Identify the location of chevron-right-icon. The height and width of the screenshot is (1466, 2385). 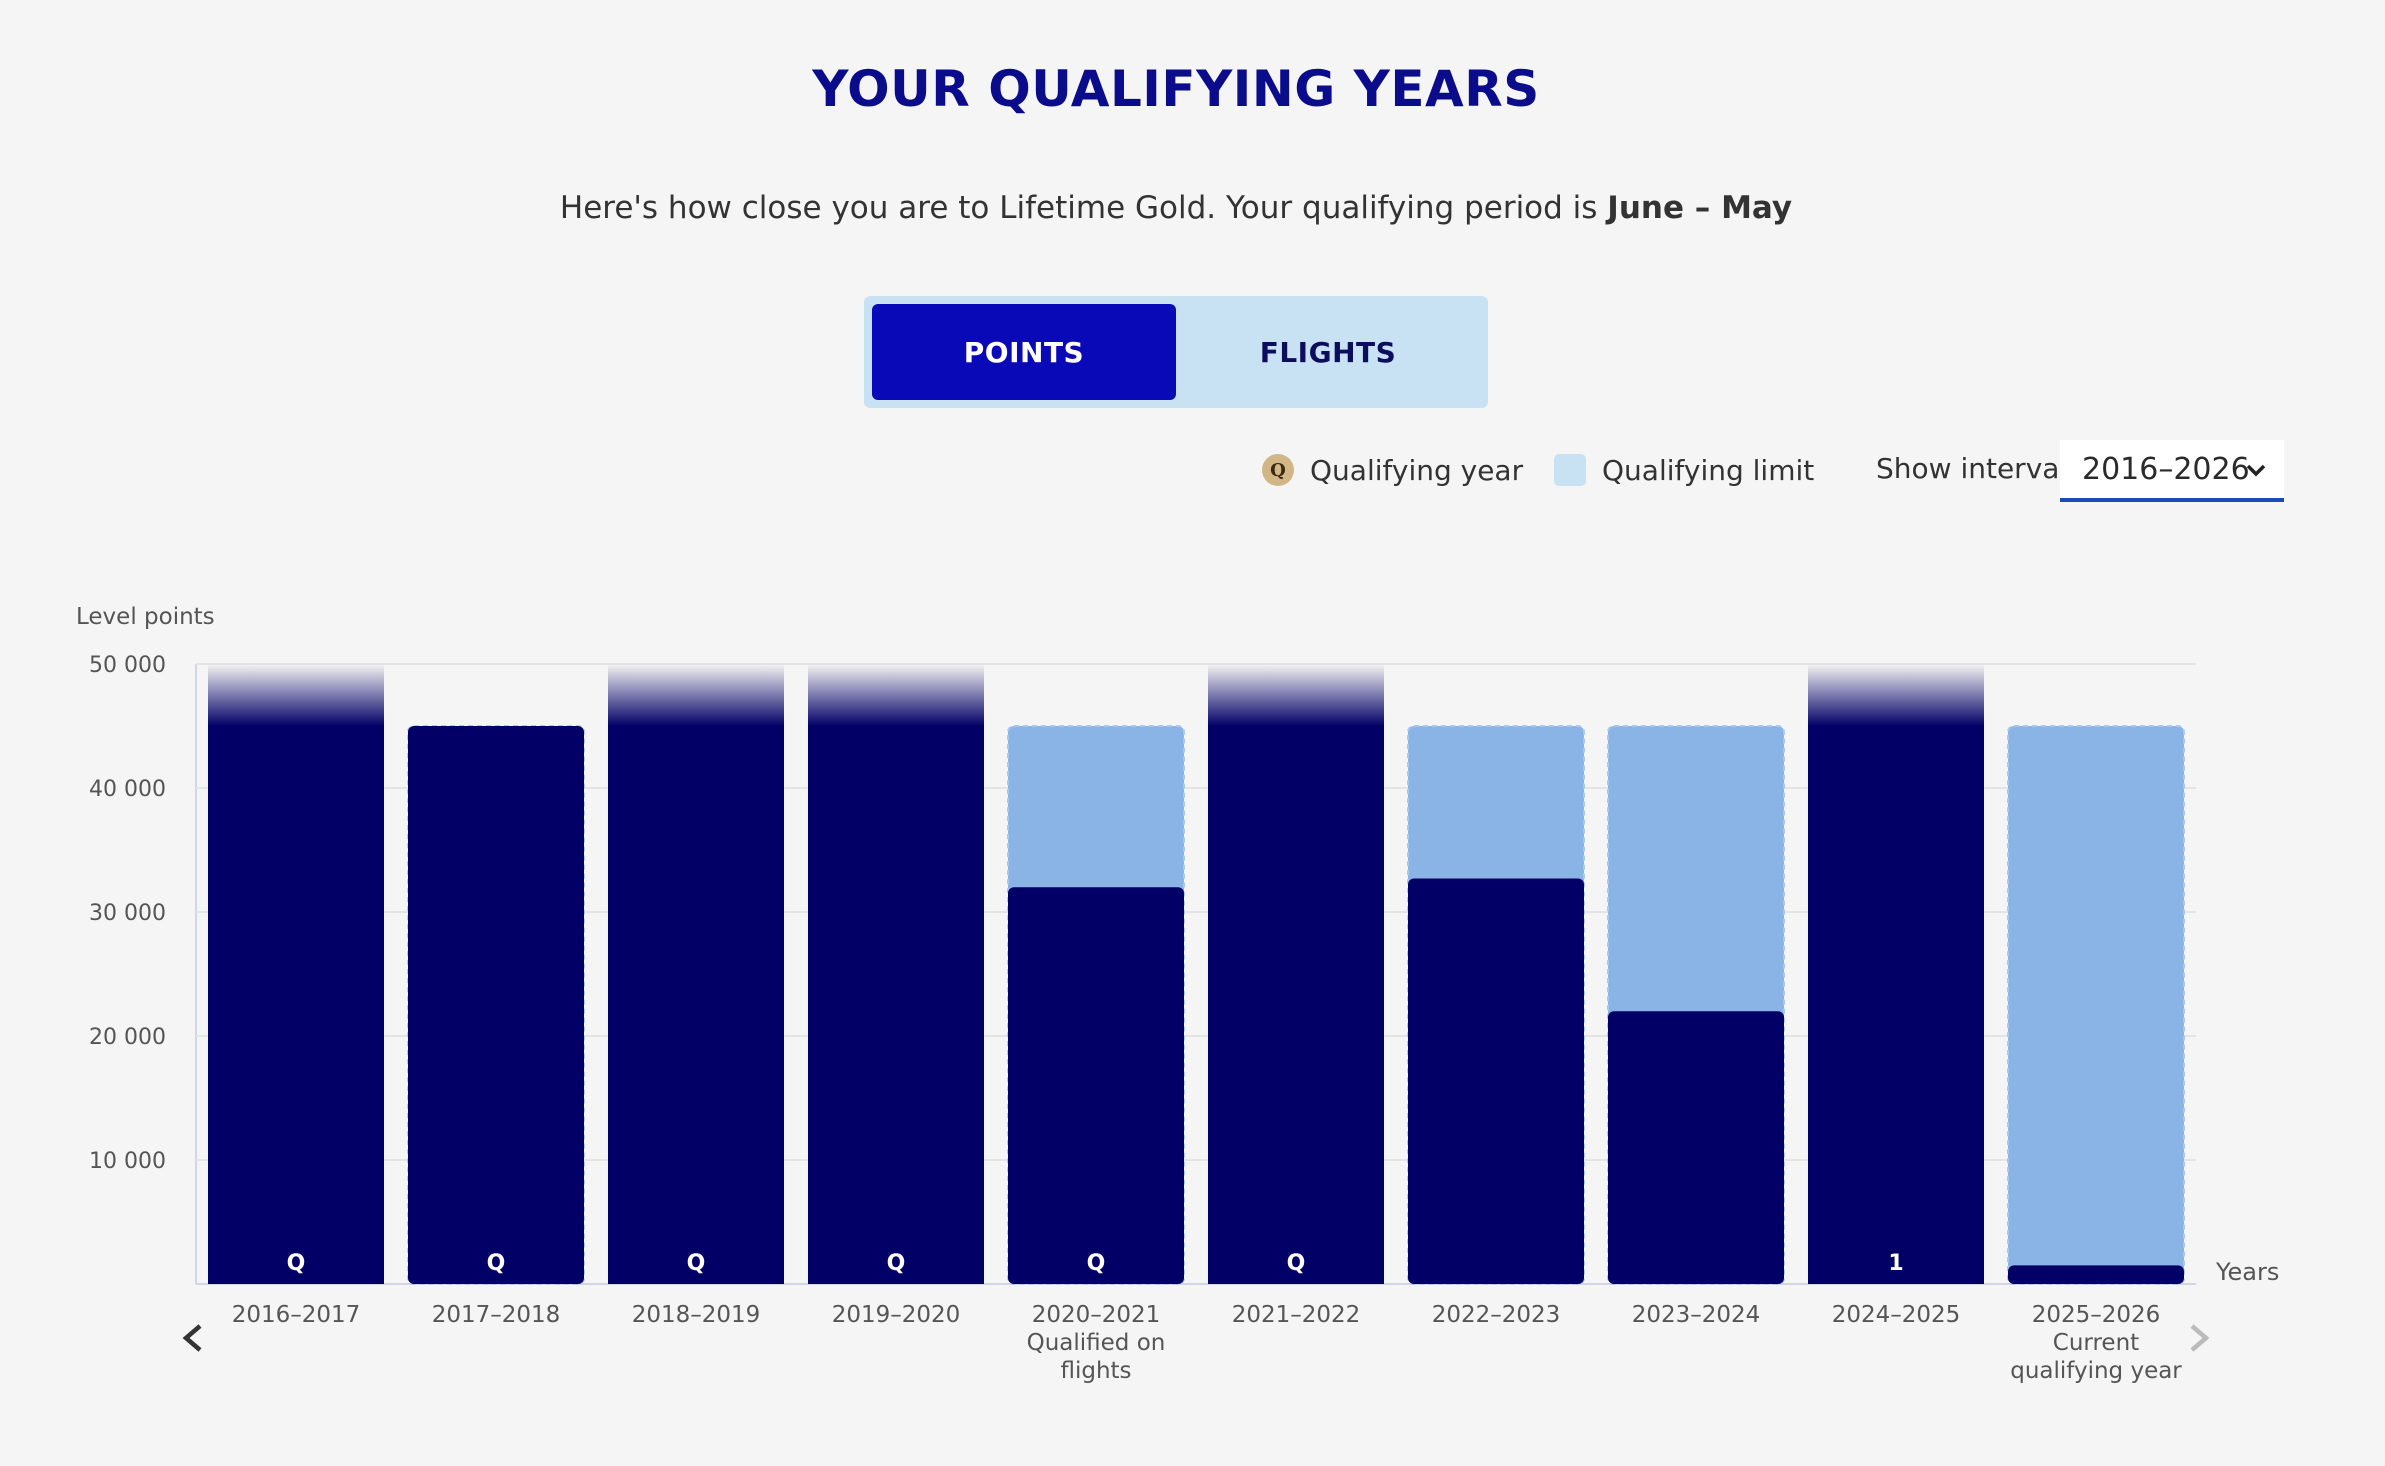
(2200, 1338).